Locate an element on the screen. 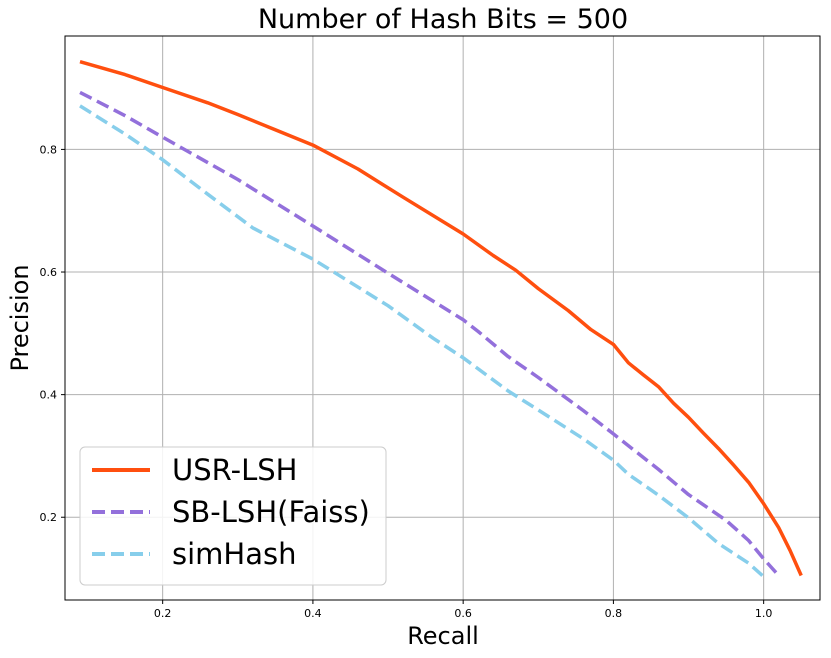  y-axis-label: Precision is located at coordinates (20, 317).